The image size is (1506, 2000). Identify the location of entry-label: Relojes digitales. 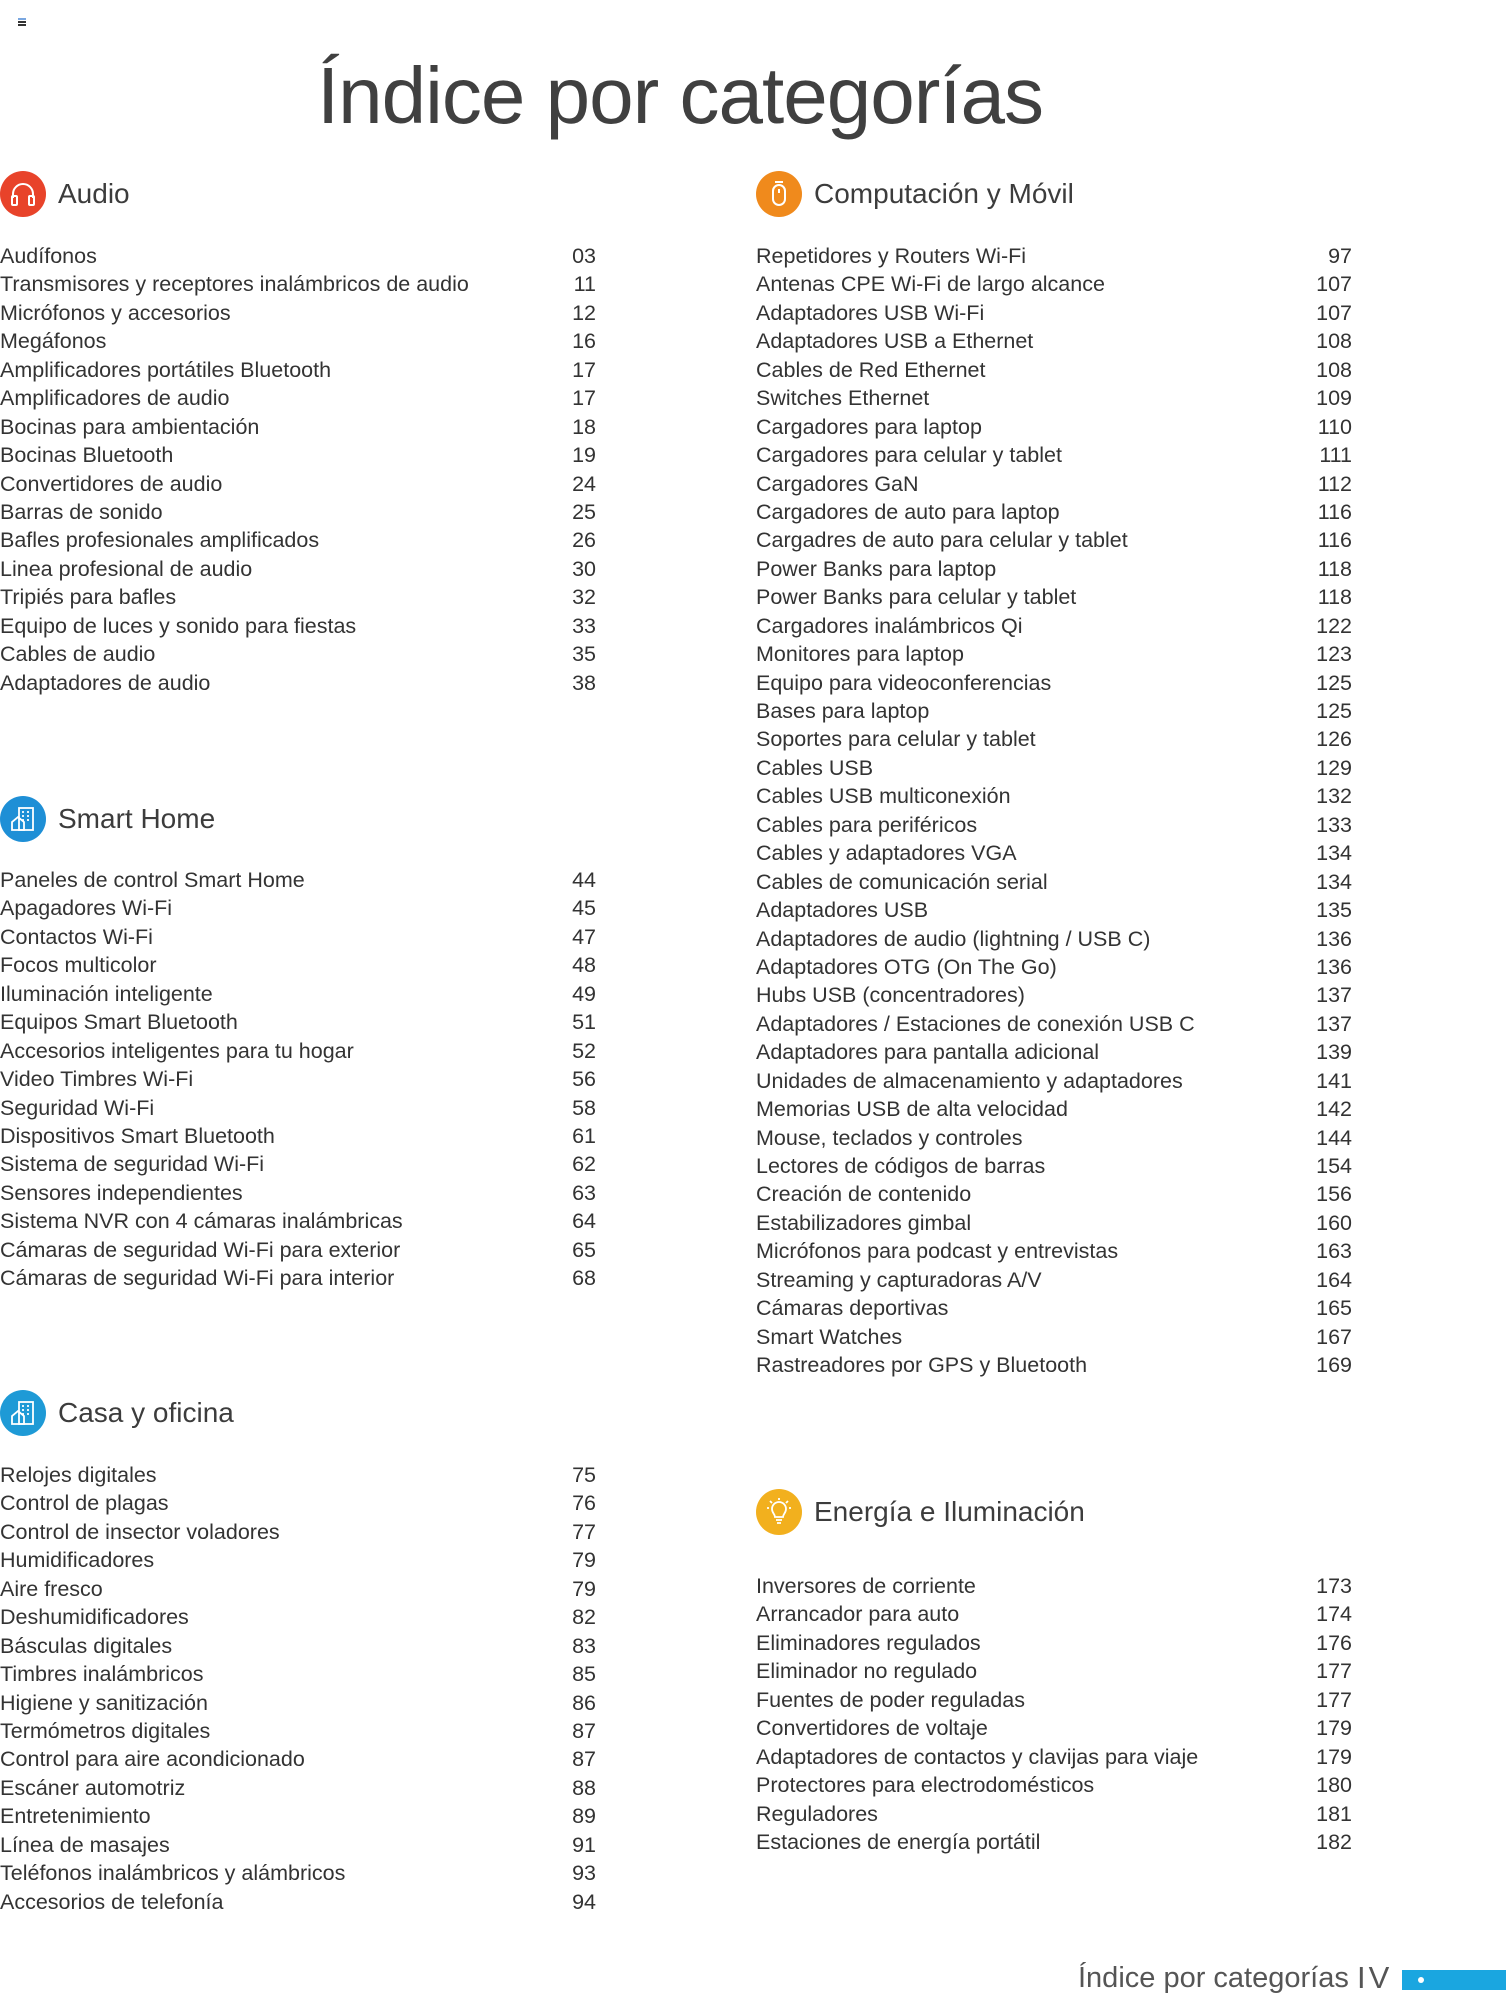
(78, 1475).